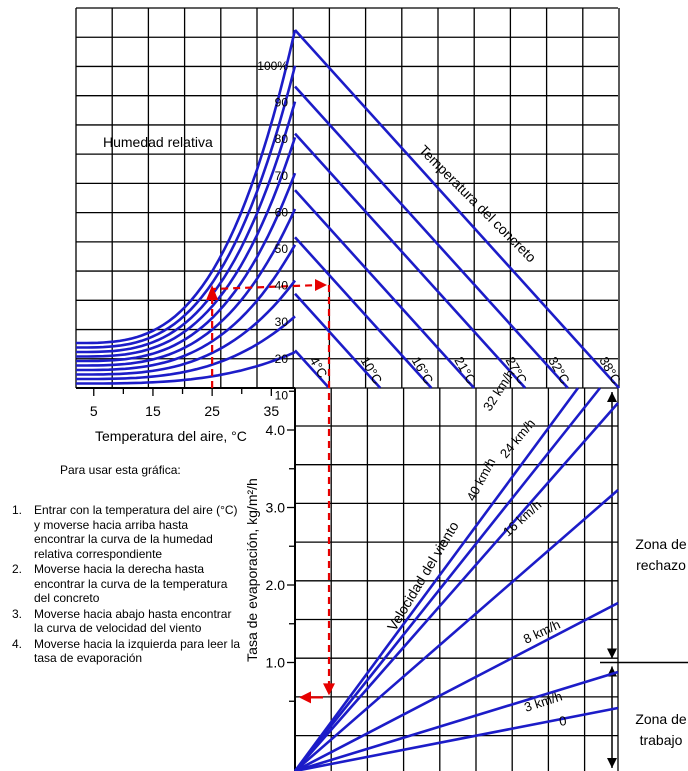  I want to click on wind-speed-label: 24 km/h, so click(517, 438).